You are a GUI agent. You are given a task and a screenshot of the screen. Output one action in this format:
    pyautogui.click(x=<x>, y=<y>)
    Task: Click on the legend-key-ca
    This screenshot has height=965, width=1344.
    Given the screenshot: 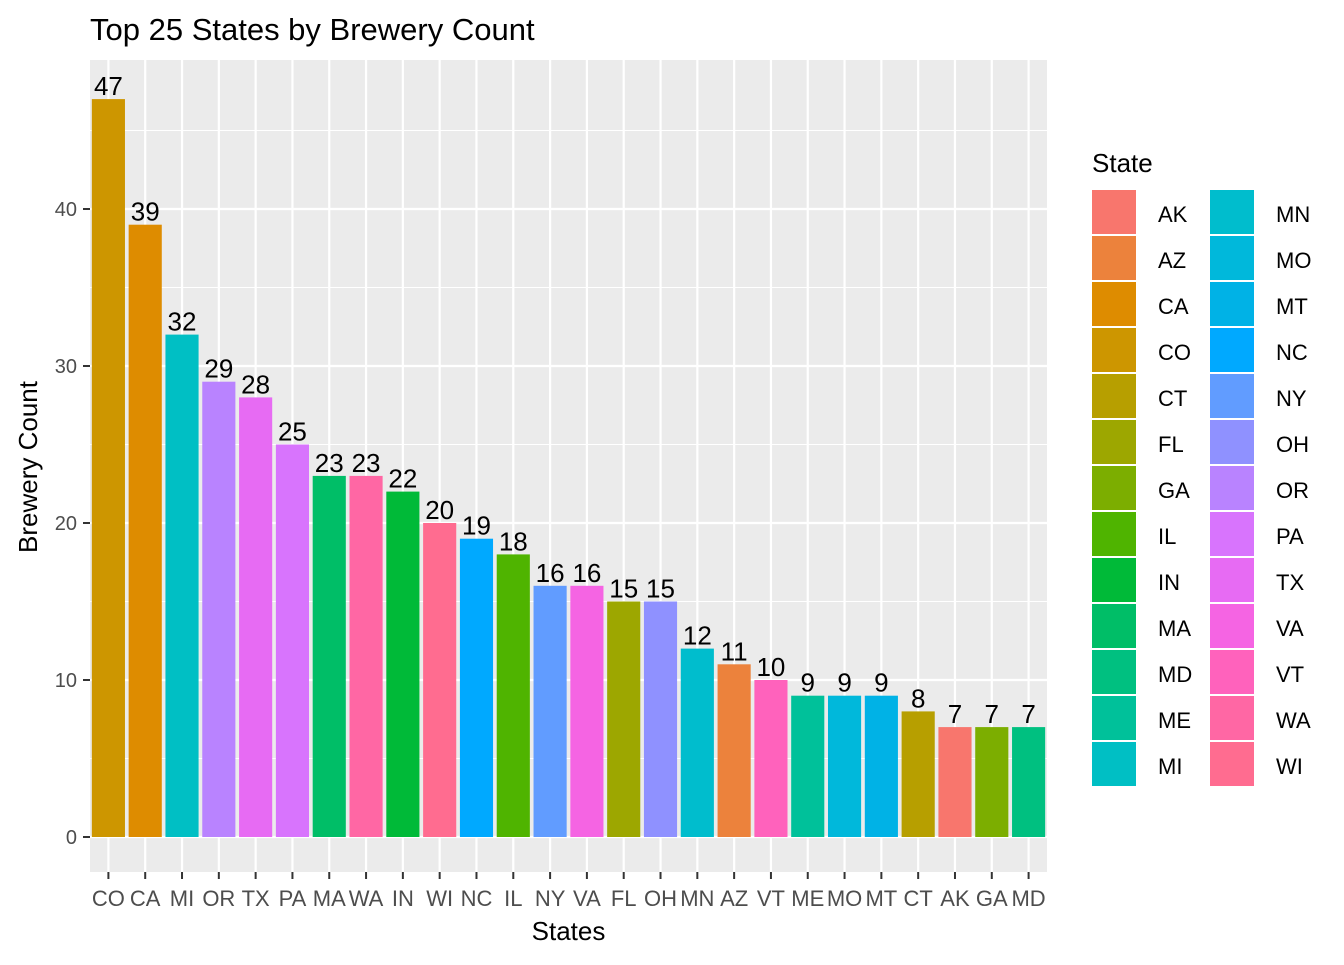 What is the action you would take?
    pyautogui.click(x=1114, y=304)
    